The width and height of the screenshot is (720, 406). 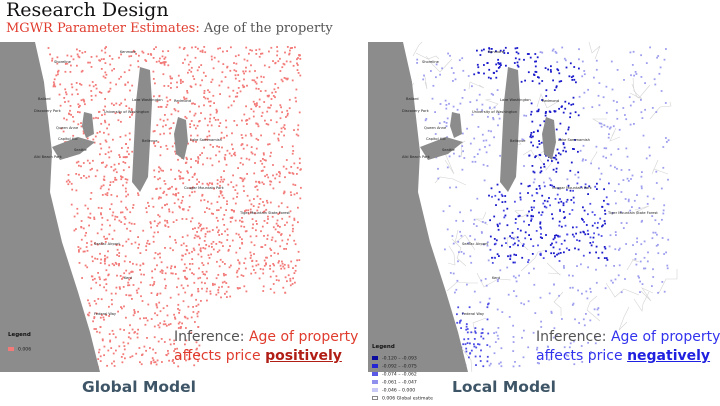 What do you see at coordinates (107, 244) in the screenshot?
I see `place-label: SeaTac Airport` at bounding box center [107, 244].